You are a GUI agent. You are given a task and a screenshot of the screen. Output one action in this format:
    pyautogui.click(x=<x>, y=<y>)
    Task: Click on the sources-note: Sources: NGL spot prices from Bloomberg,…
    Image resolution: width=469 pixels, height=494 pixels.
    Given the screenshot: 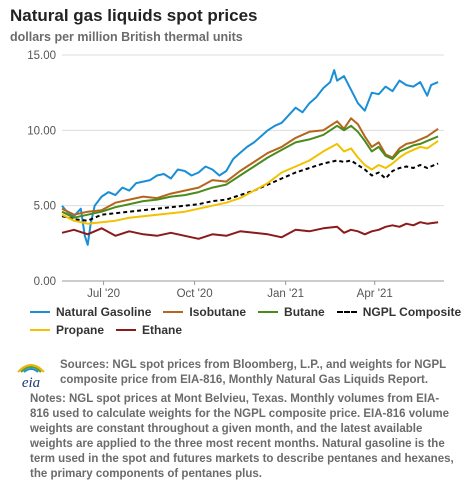 What is the action you would take?
    pyautogui.click(x=253, y=372)
    